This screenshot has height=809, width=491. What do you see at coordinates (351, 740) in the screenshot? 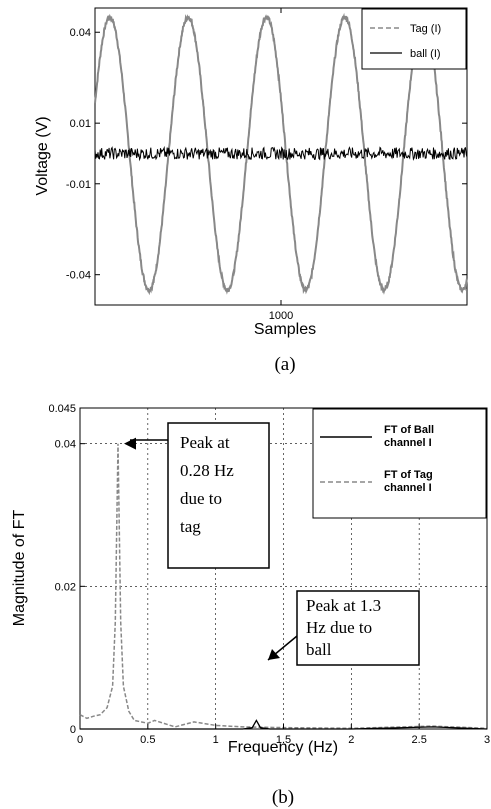
I see `panel-b-xtick-label: 2` at bounding box center [351, 740].